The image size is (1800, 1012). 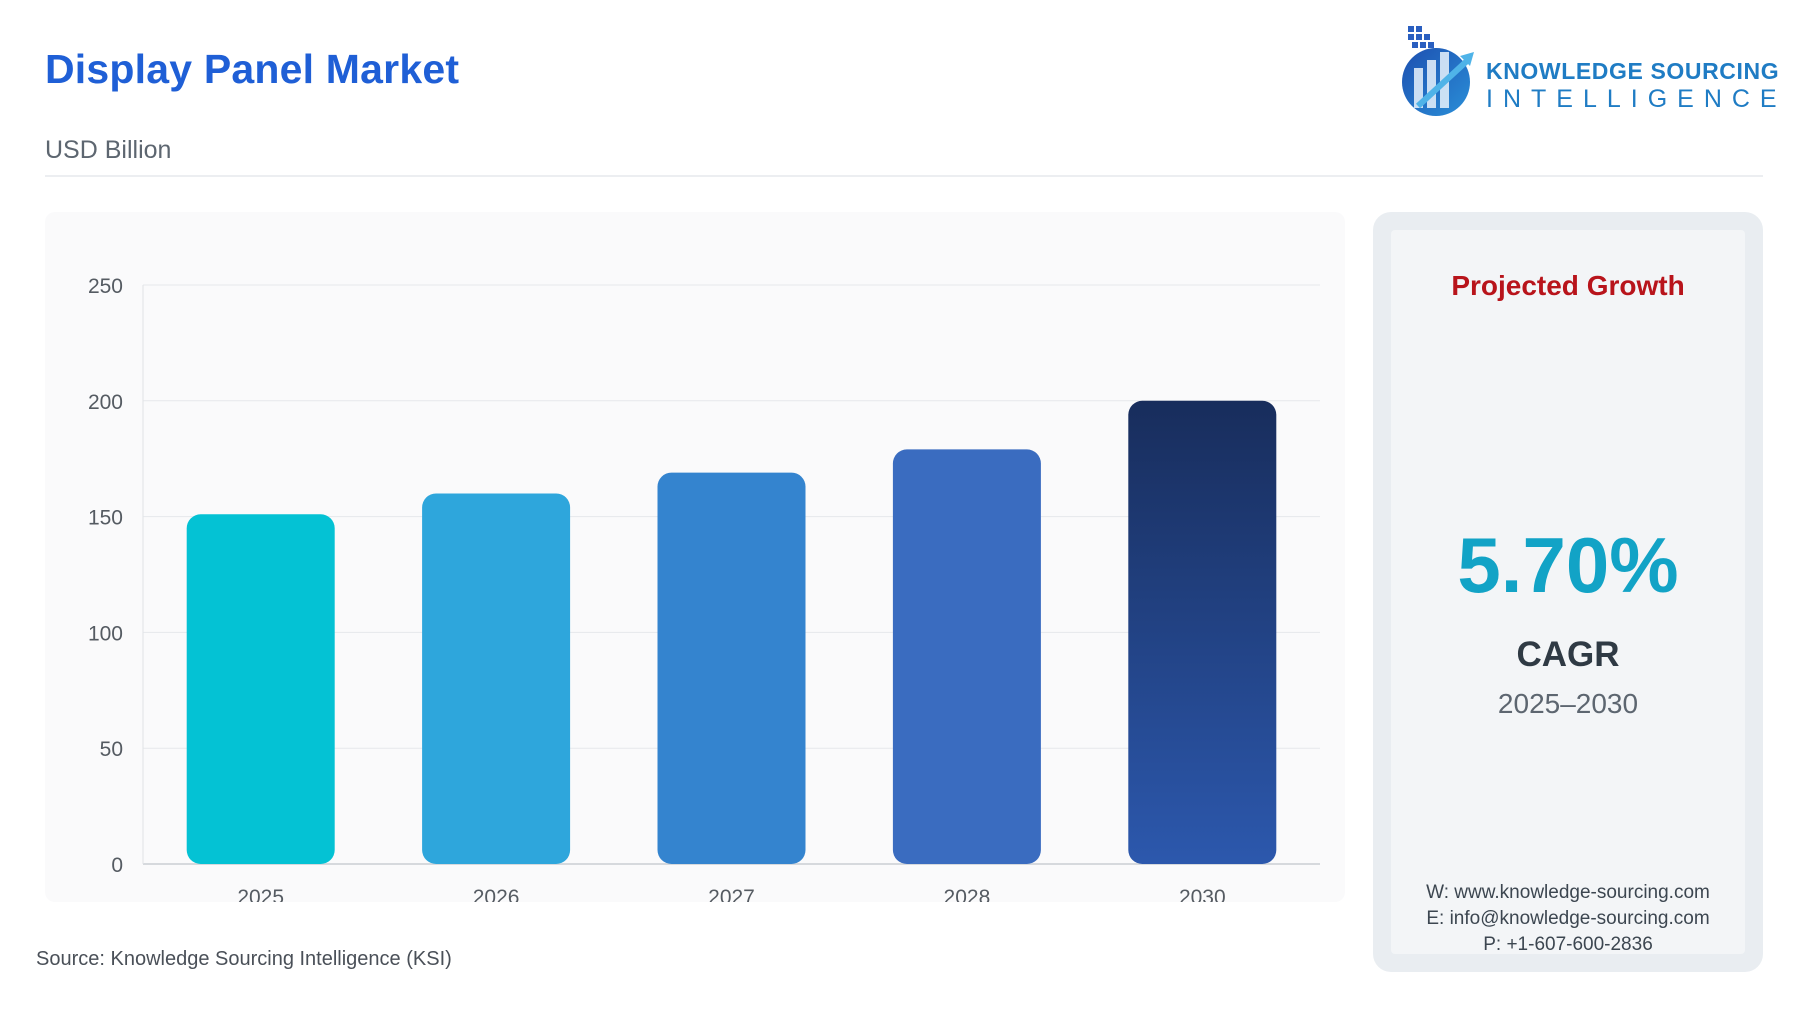 What do you see at coordinates (108, 150) in the screenshot?
I see `chart-subtitle: USD Billion` at bounding box center [108, 150].